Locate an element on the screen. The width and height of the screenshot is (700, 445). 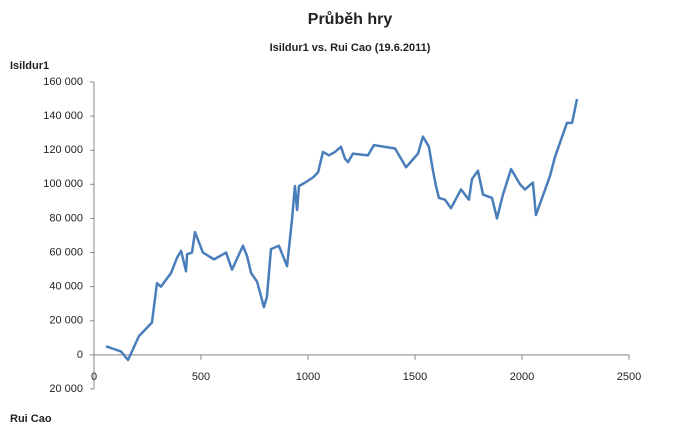
y-tick-label: 60 000 is located at coordinates (66, 252).